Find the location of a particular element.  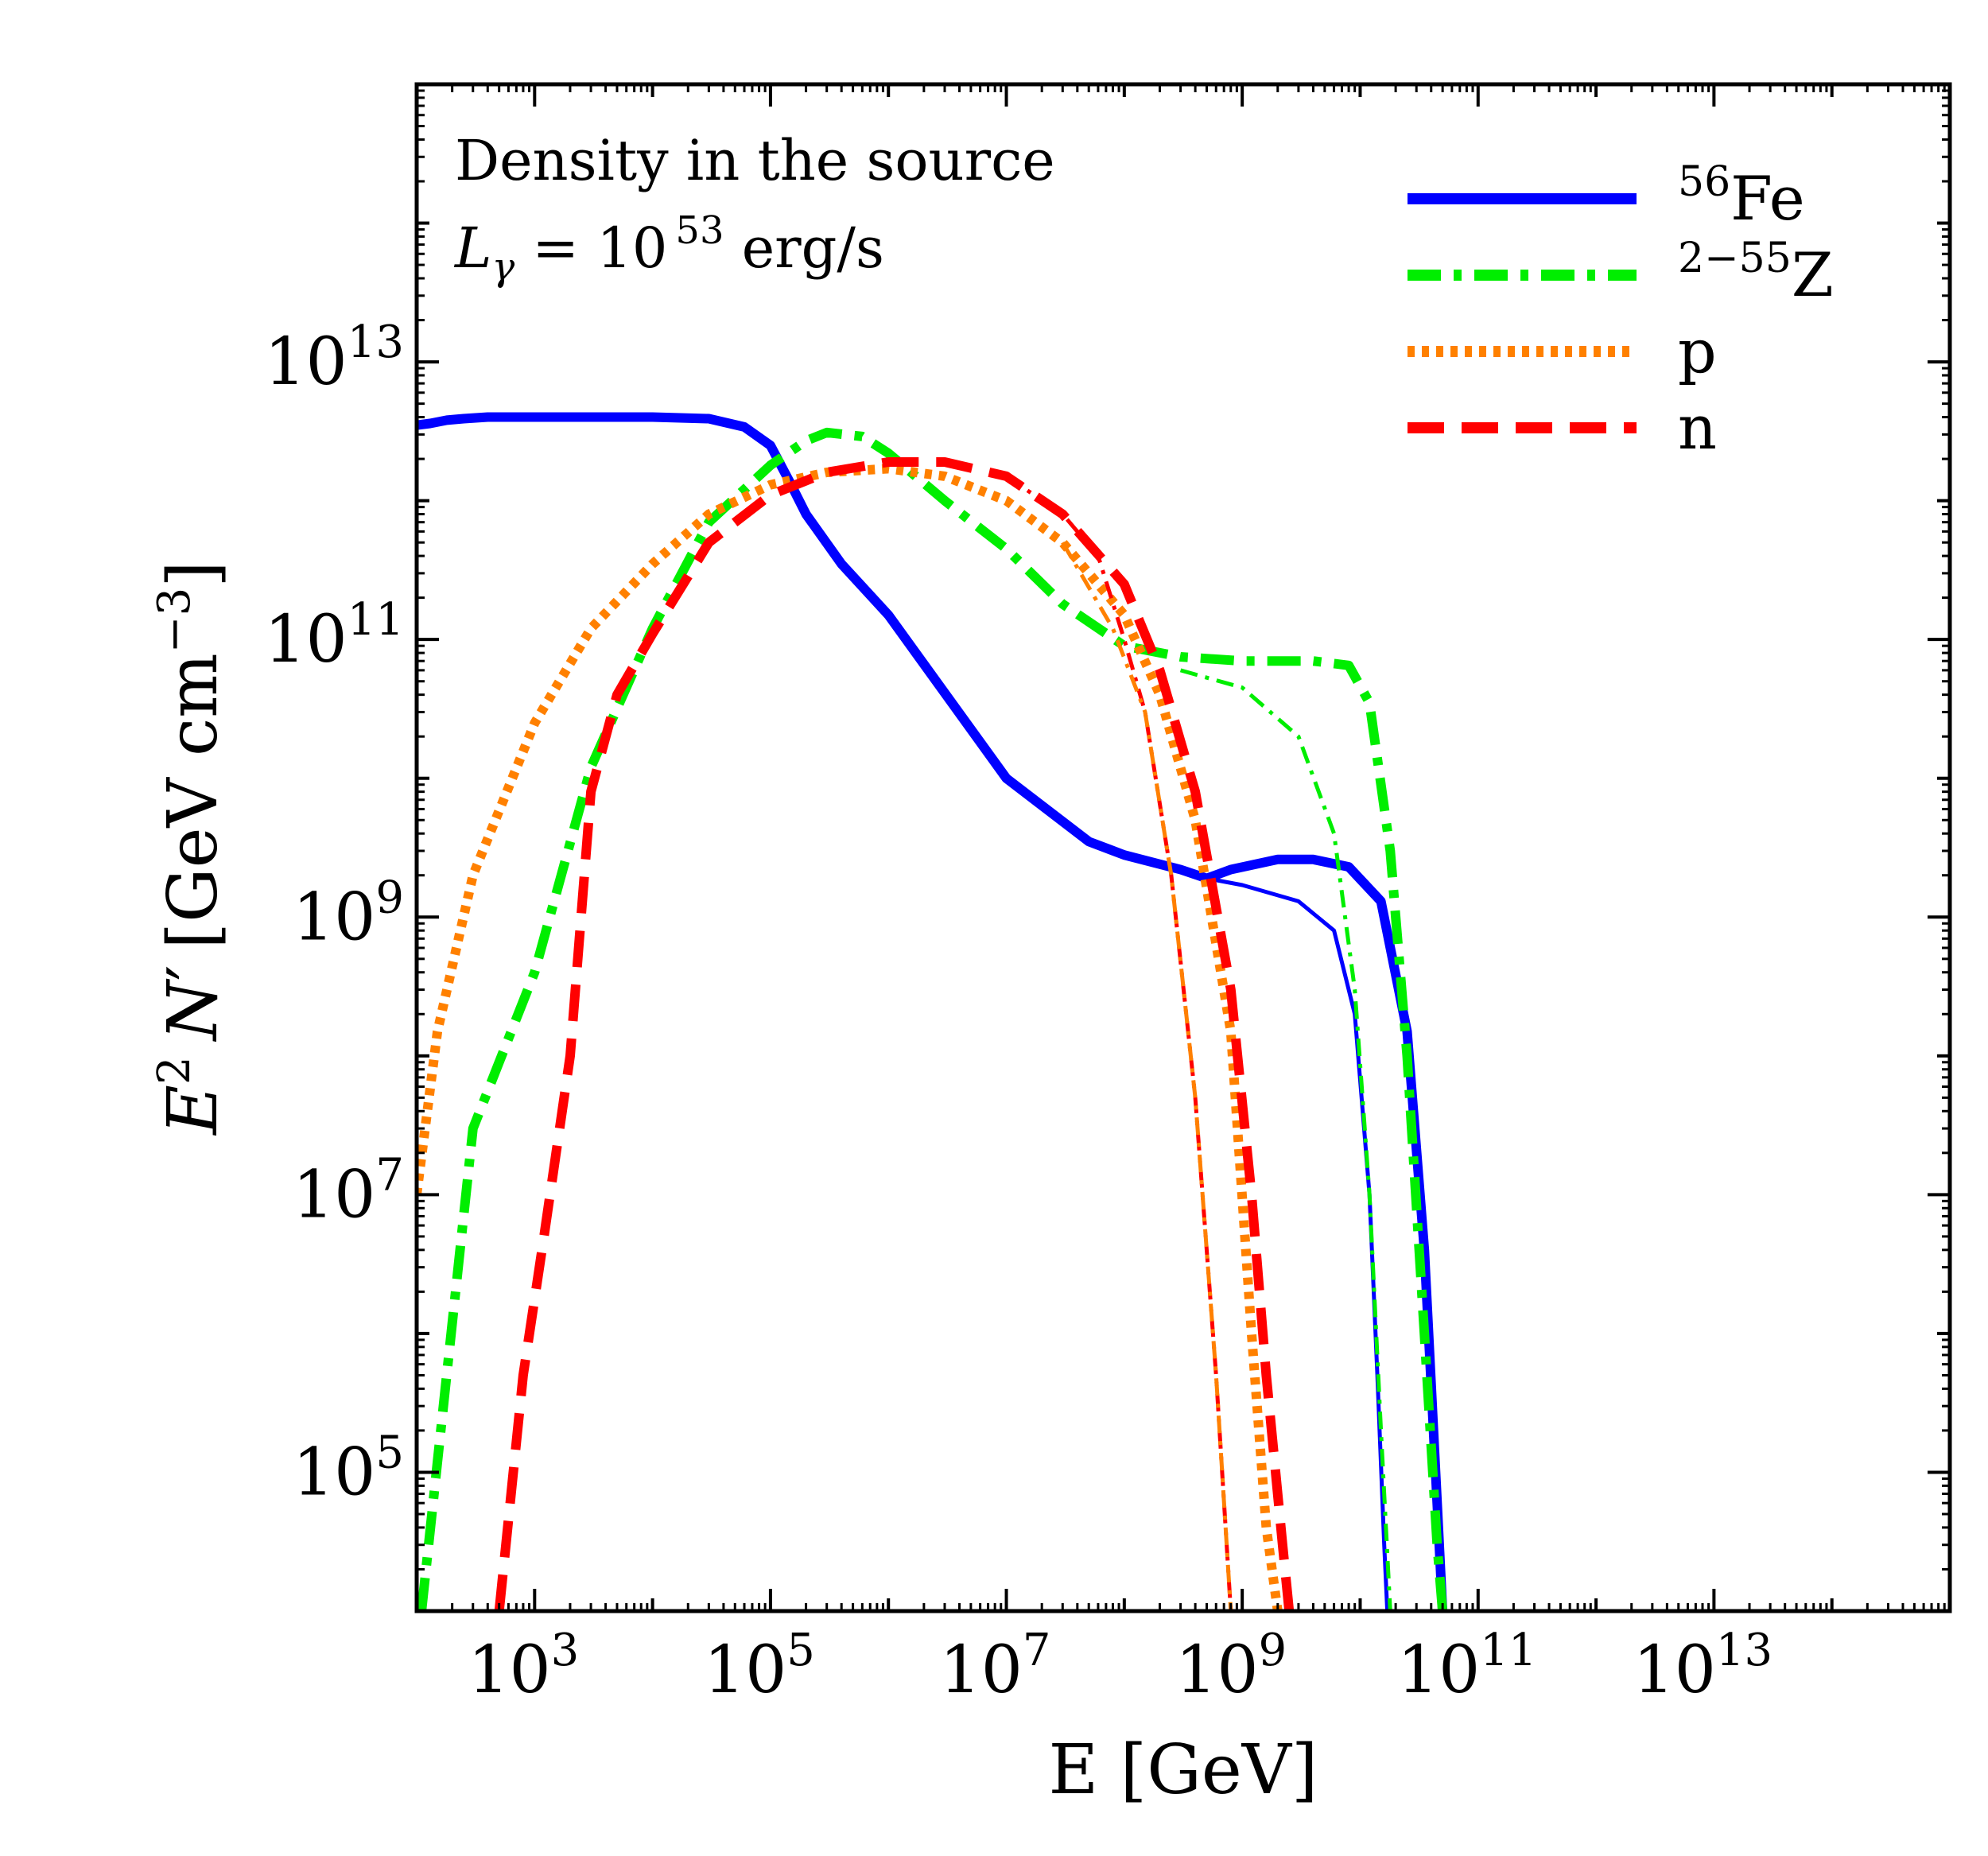

annotation-luminosity: Lγ = 10 53 erg/s is located at coordinates (668, 248).